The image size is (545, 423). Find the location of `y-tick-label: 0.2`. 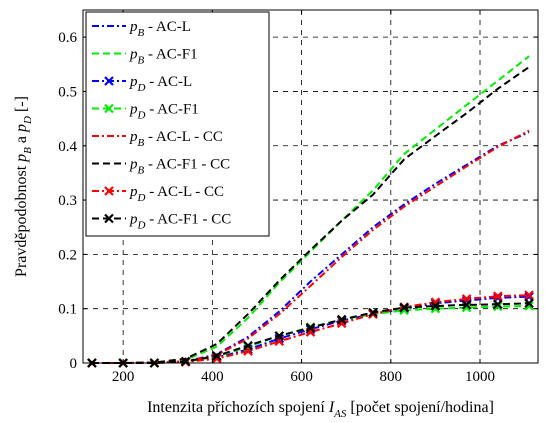

y-tick-label: 0.2 is located at coordinates (67, 255).